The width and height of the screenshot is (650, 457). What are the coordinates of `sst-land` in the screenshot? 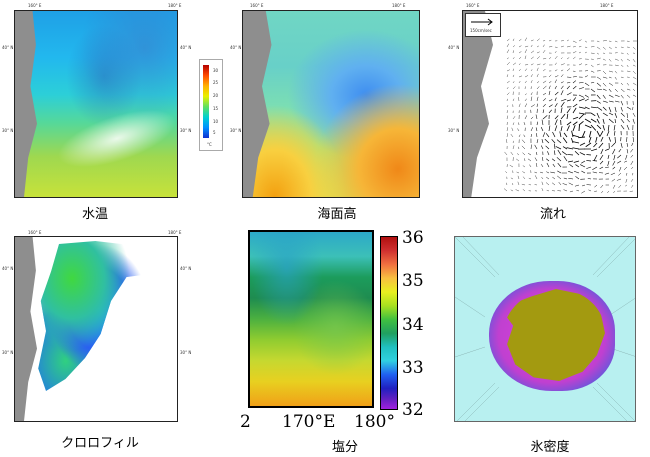 It's located at (26, 104).